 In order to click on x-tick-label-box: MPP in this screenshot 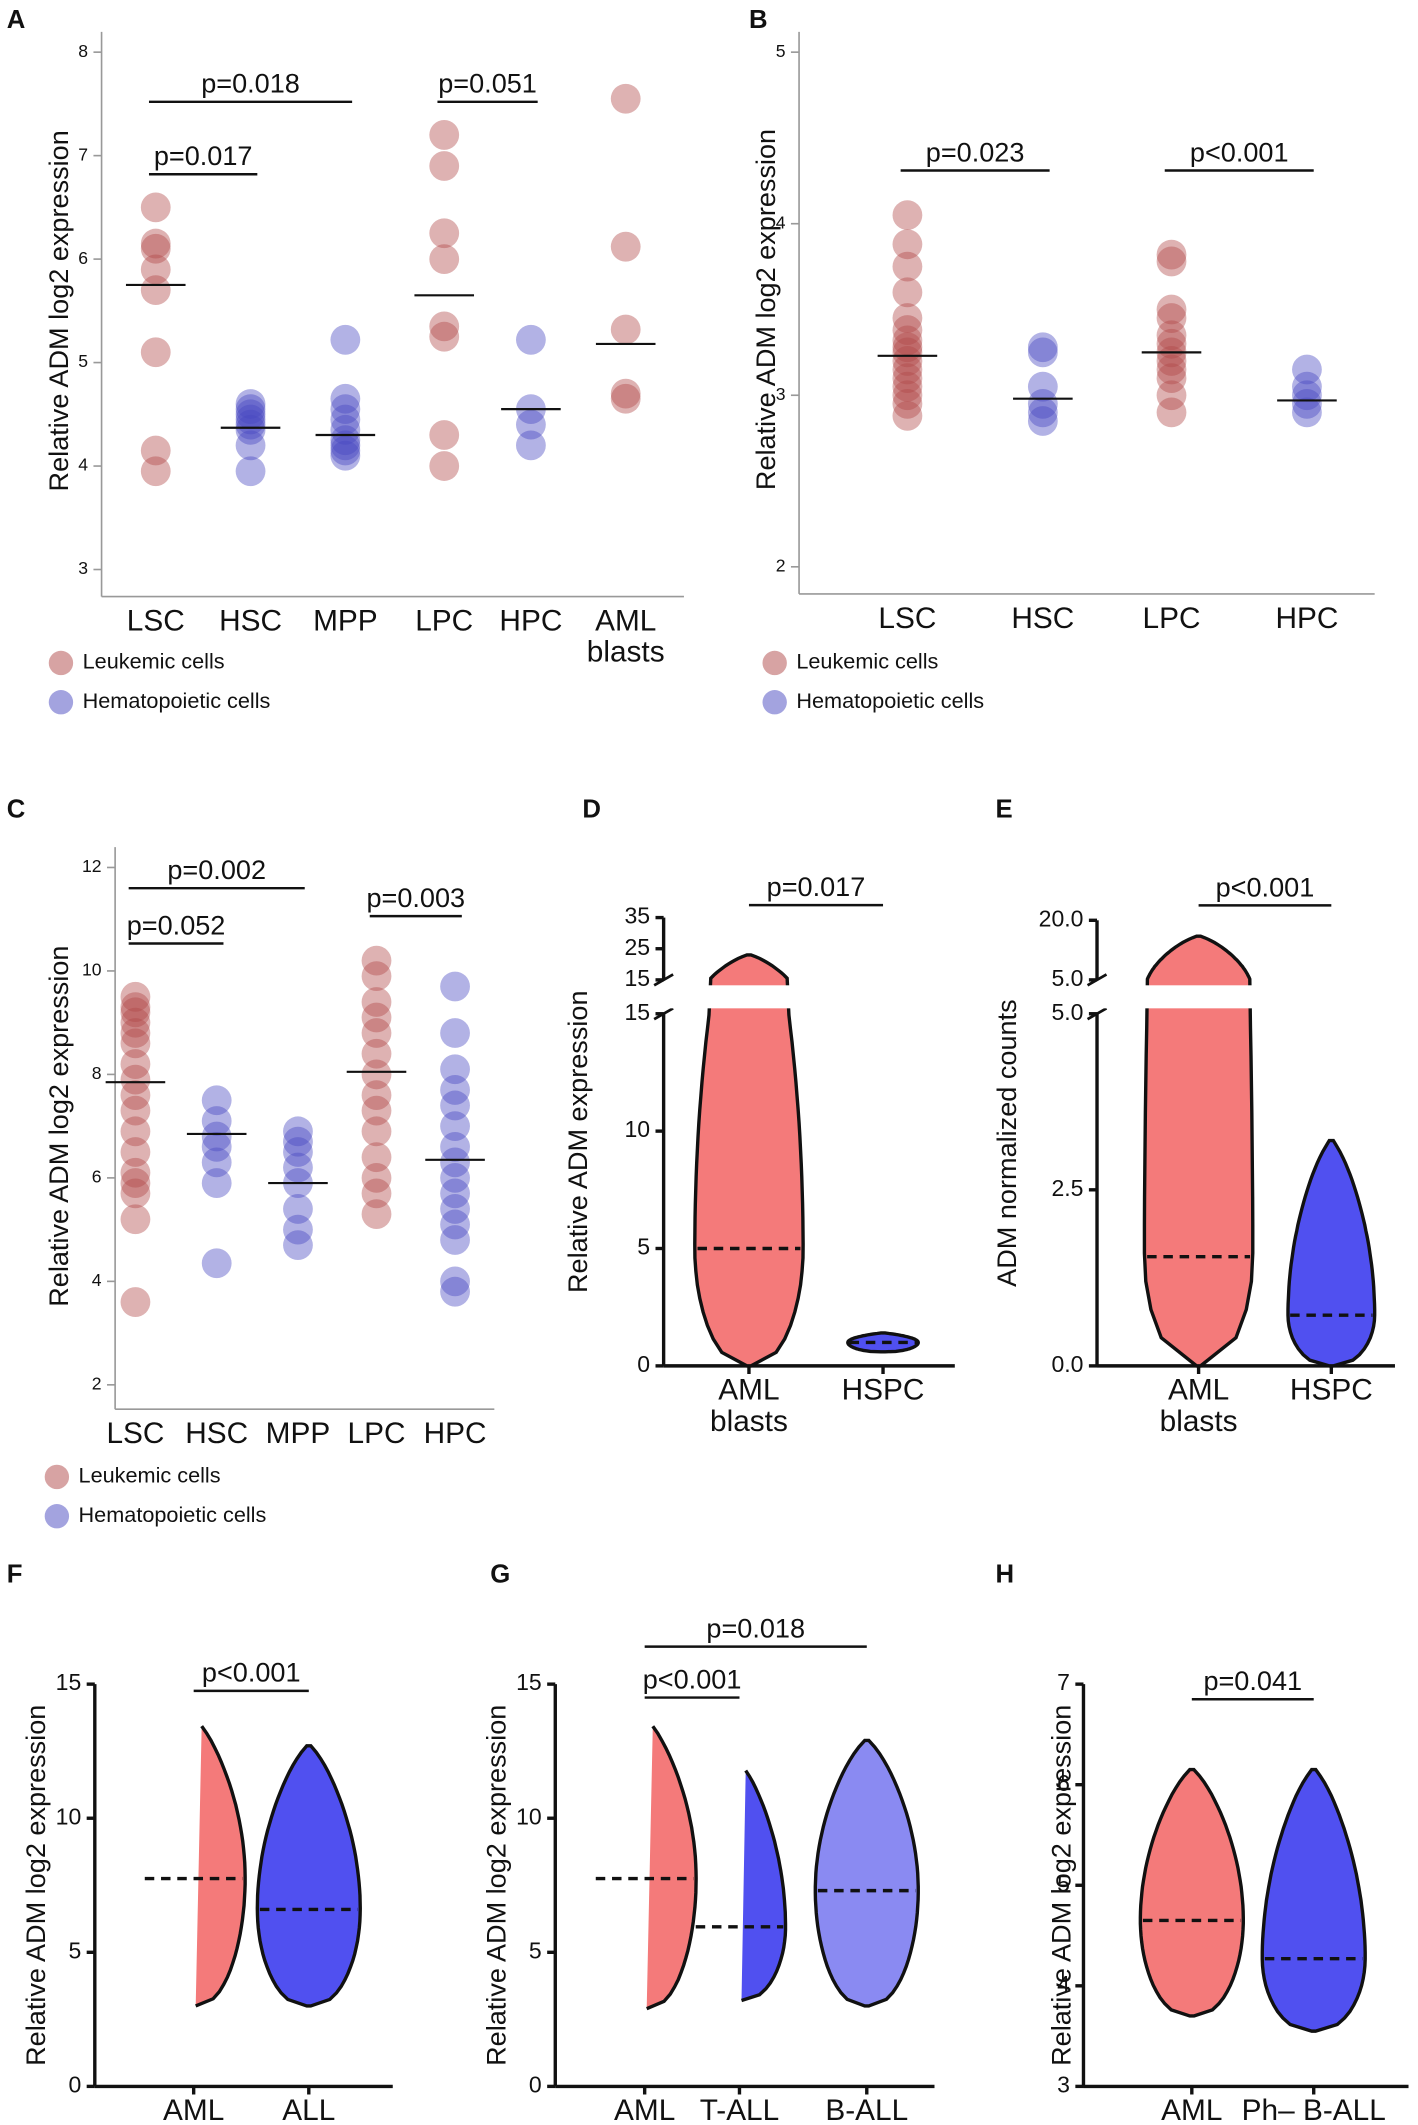, I will do `click(345, 620)`.